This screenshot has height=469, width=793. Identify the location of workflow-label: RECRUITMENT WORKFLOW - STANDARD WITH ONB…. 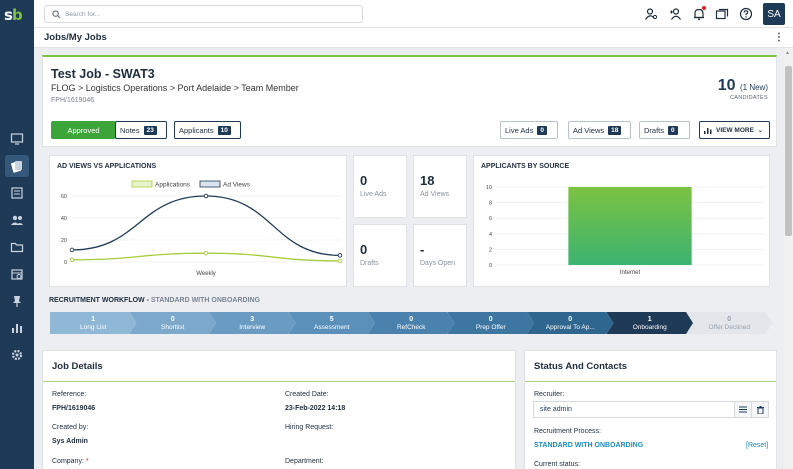
(154, 300).